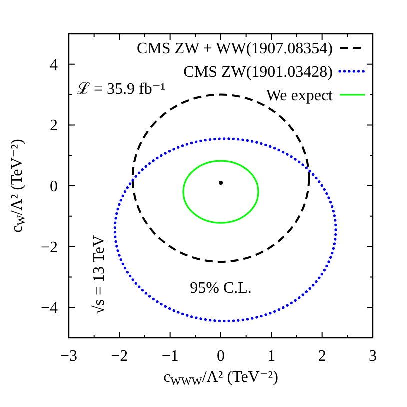  Describe the element at coordinates (54, 126) in the screenshot. I see `y-tick-label: 2` at that location.